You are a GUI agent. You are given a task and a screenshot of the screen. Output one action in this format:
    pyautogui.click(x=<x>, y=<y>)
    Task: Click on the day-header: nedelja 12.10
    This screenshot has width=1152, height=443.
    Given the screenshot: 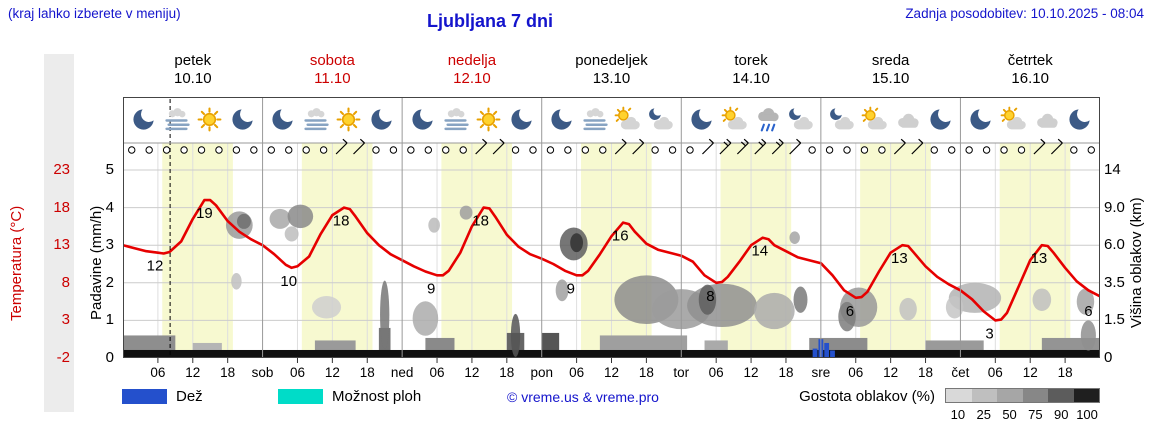 What is the action you would take?
    pyautogui.click(x=472, y=70)
    